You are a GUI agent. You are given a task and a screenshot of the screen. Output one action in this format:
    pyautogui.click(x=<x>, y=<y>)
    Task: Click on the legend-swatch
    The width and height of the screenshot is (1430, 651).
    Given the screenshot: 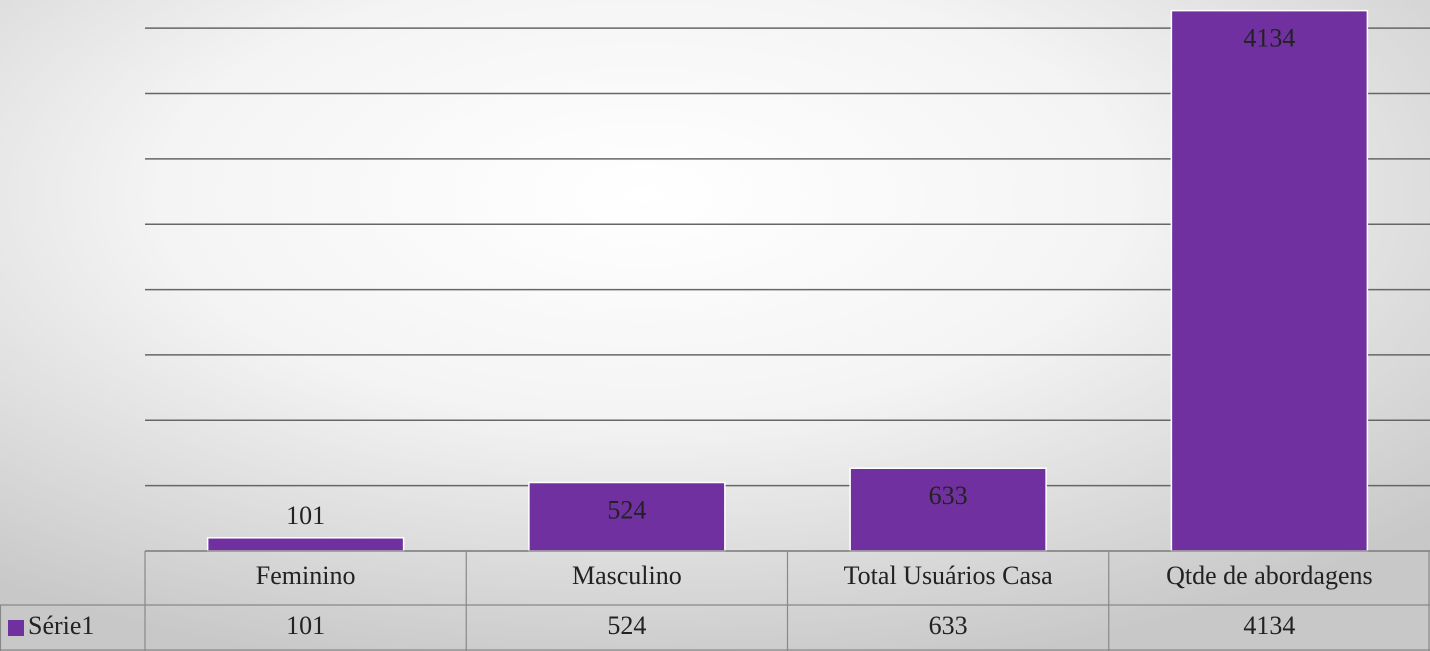 What is the action you would take?
    pyautogui.click(x=16, y=628)
    